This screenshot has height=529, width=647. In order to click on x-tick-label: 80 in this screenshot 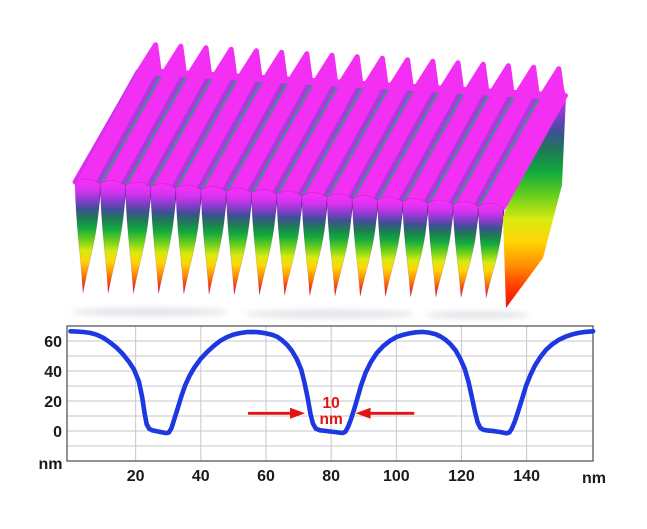, I will do `click(331, 476)`.